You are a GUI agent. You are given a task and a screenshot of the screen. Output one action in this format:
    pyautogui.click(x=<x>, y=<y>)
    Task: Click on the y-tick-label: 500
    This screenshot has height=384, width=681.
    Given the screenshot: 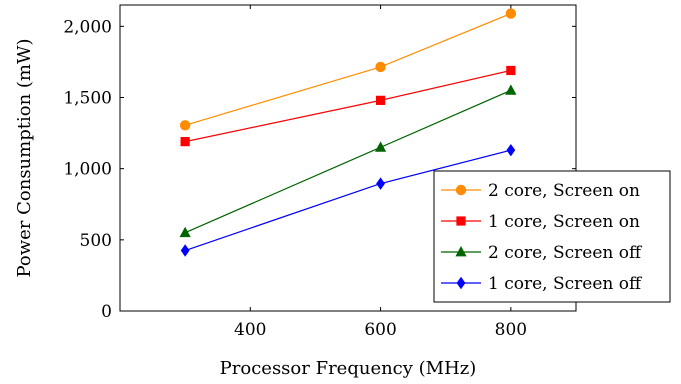 What is the action you would take?
    pyautogui.click(x=96, y=241)
    